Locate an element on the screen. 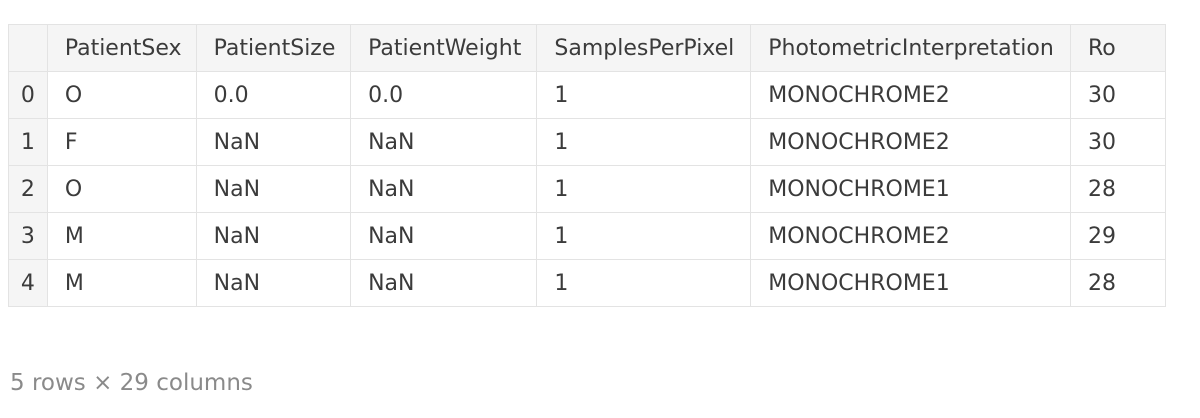  table-row: 4 M NaN NaN 1 MONOCHROME1 28 is located at coordinates (587, 283).